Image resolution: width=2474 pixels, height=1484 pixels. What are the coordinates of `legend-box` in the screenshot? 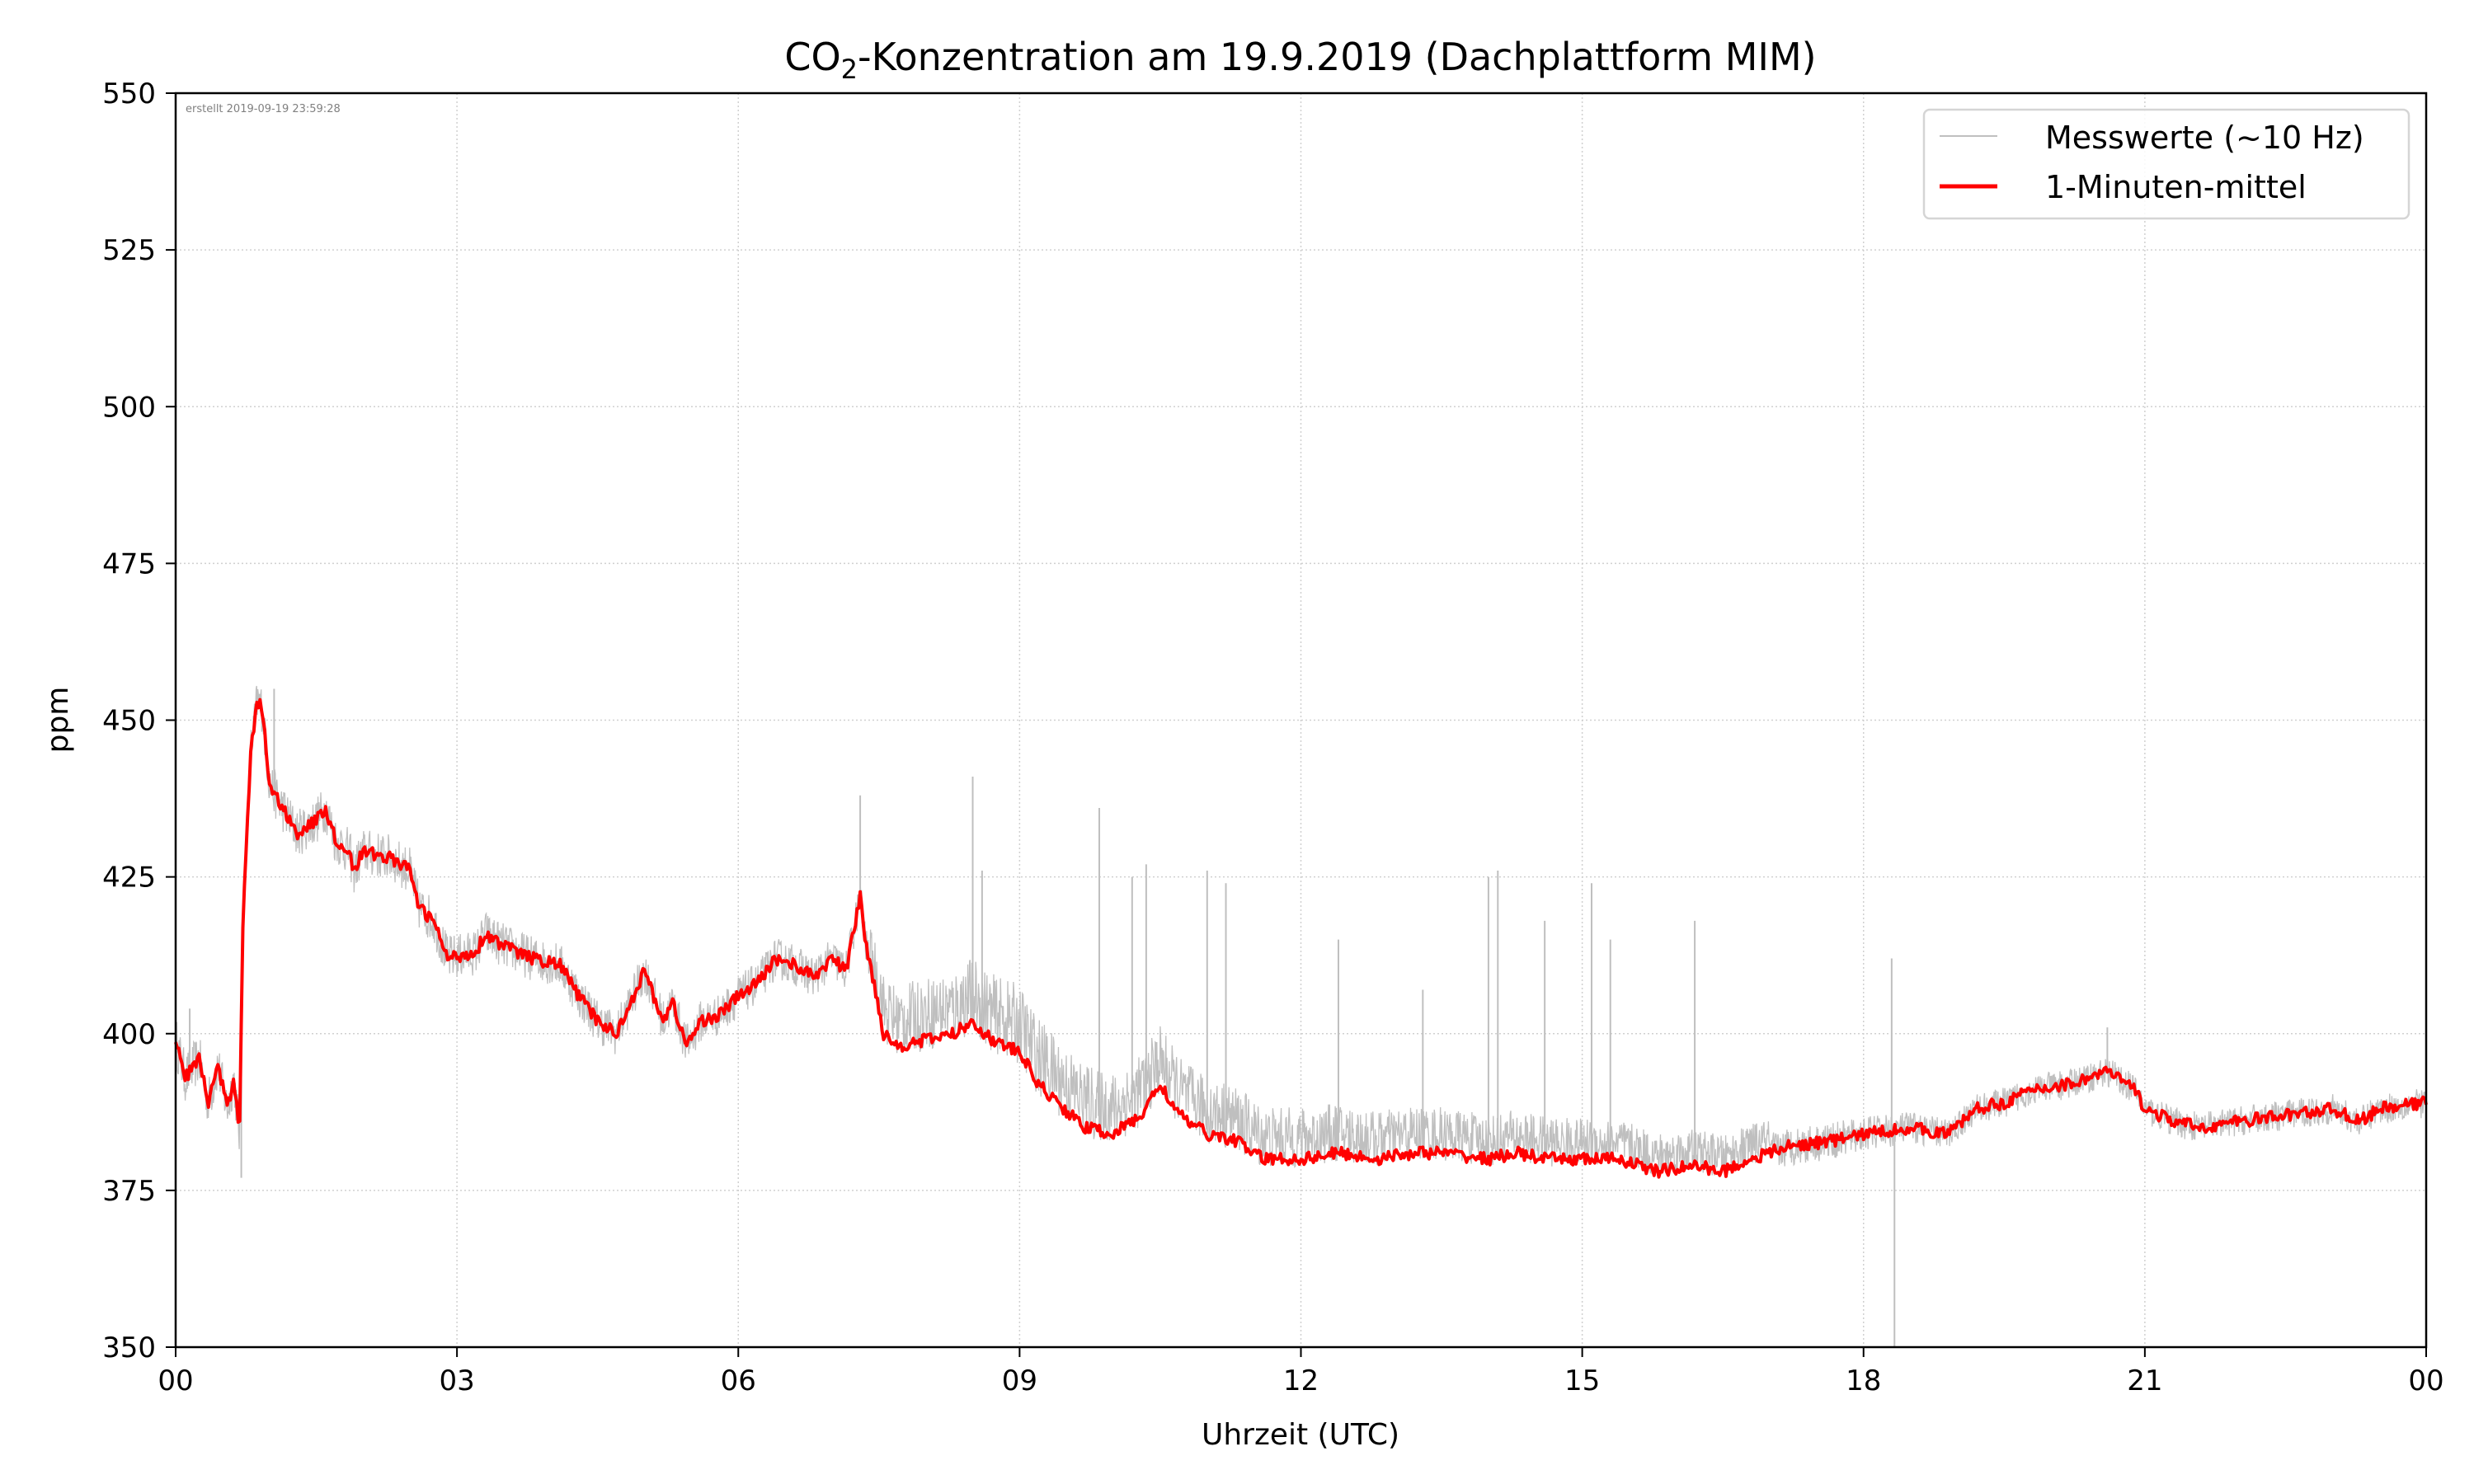 It's located at (2166, 164).